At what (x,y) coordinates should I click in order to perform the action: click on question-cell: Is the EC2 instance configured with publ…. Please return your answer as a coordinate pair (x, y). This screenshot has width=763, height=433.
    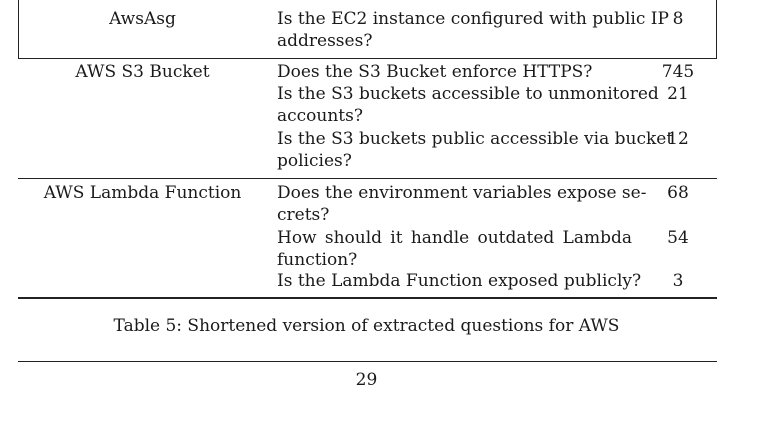
    Looking at the image, I should click on (473, 19).